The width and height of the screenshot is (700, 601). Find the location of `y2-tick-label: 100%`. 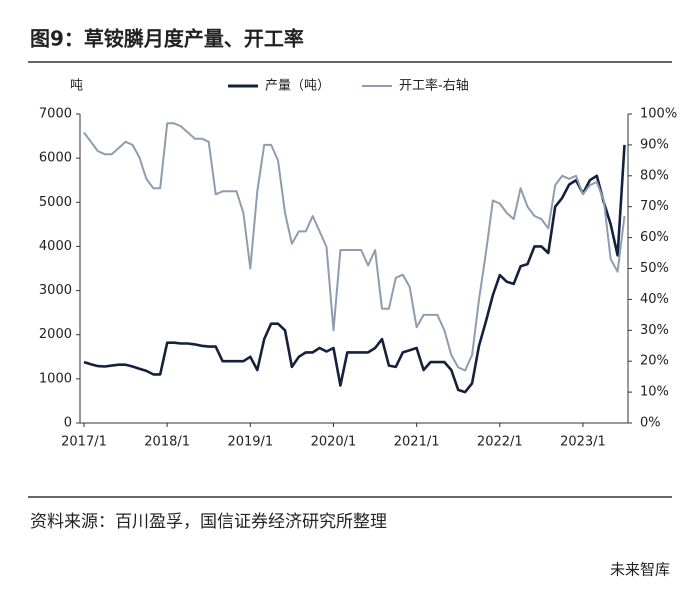

y2-tick-label: 100% is located at coordinates (658, 114).